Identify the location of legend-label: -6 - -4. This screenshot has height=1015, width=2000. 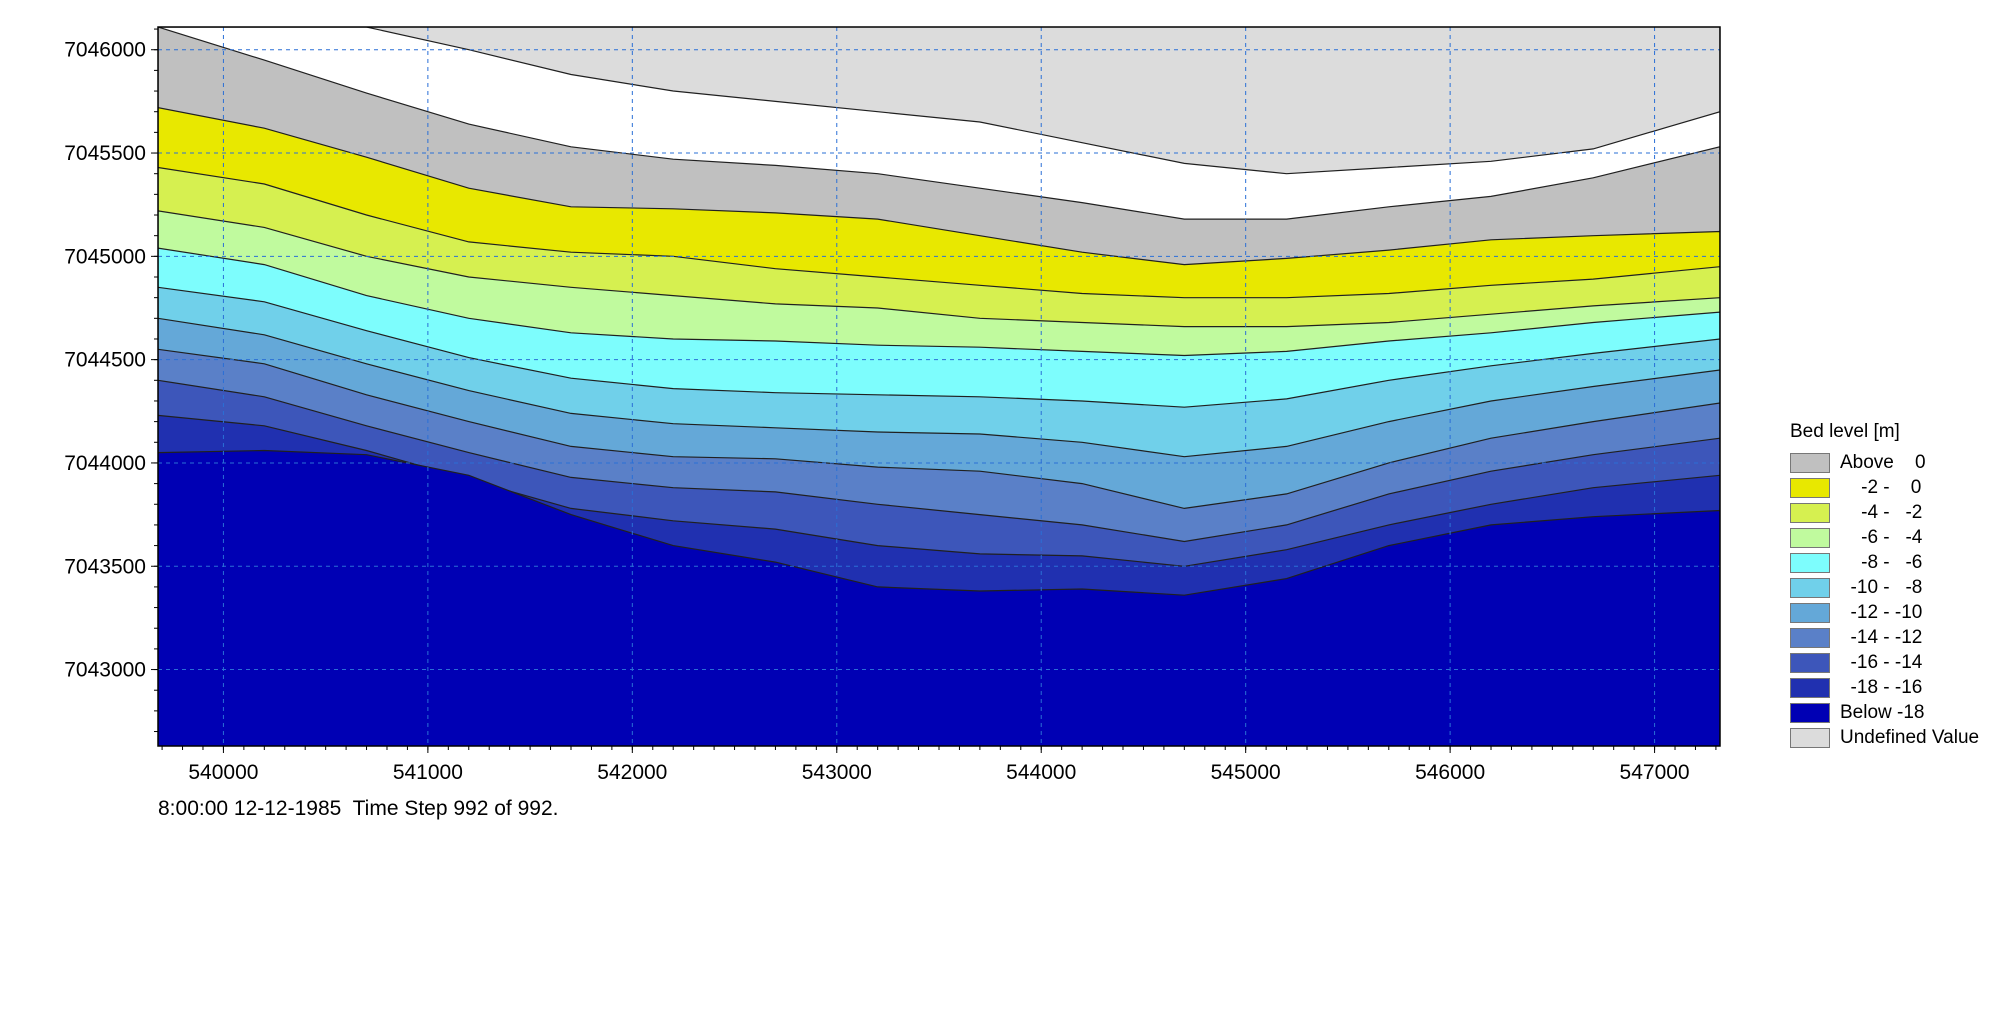
(1881, 537).